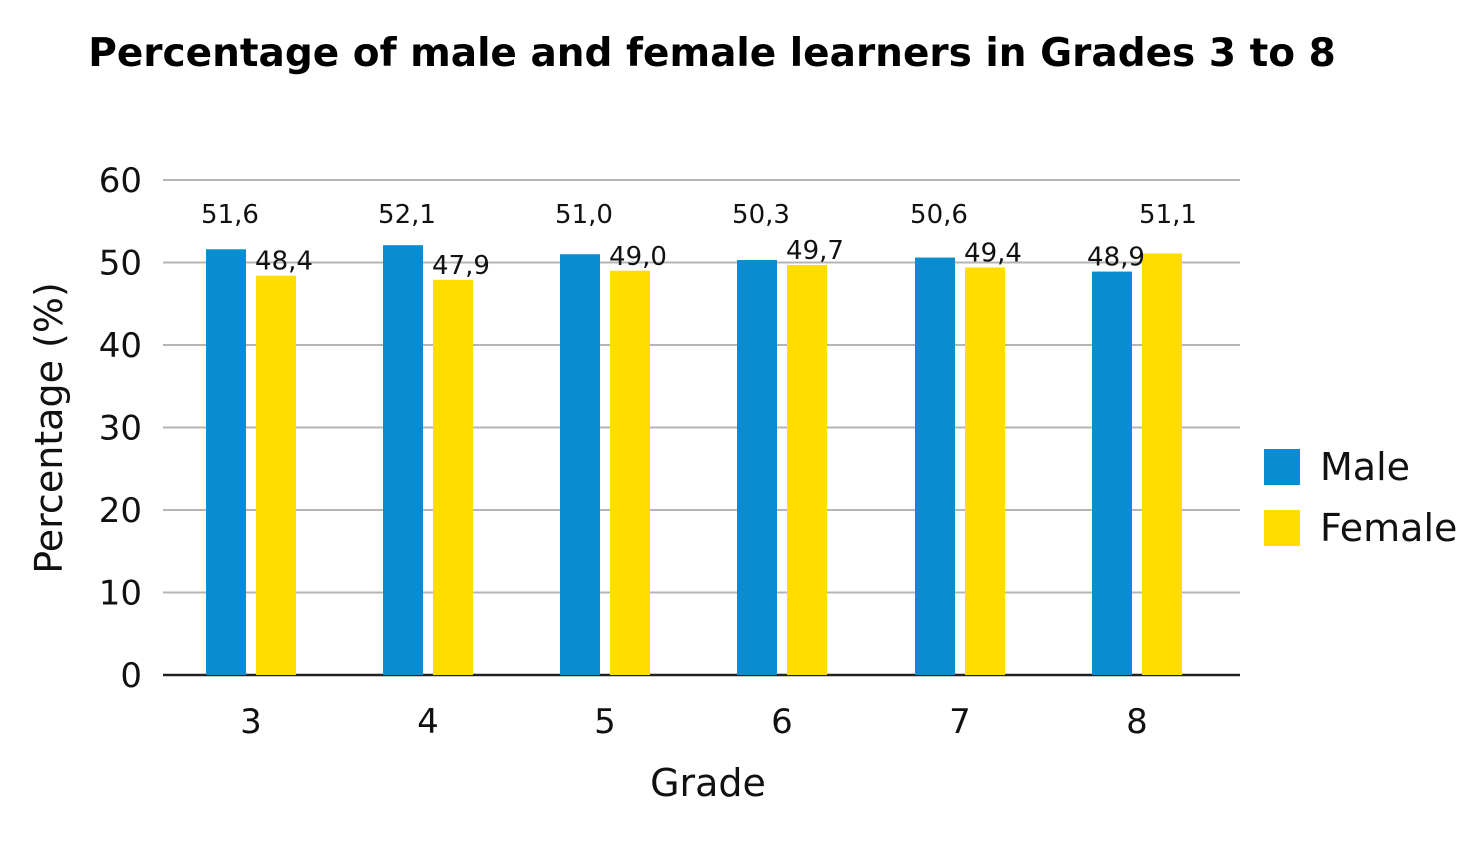  I want to click on data-label-male-grade-7: 50,6, so click(939, 215).